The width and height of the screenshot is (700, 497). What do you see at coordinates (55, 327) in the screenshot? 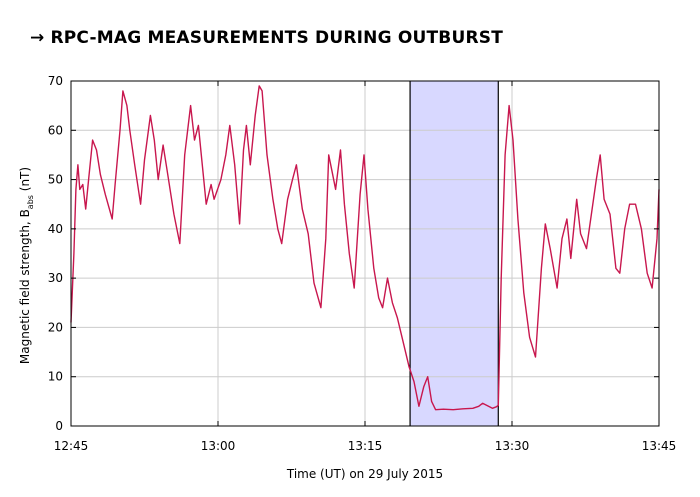
I see `y-tick-label: 20` at bounding box center [55, 327].